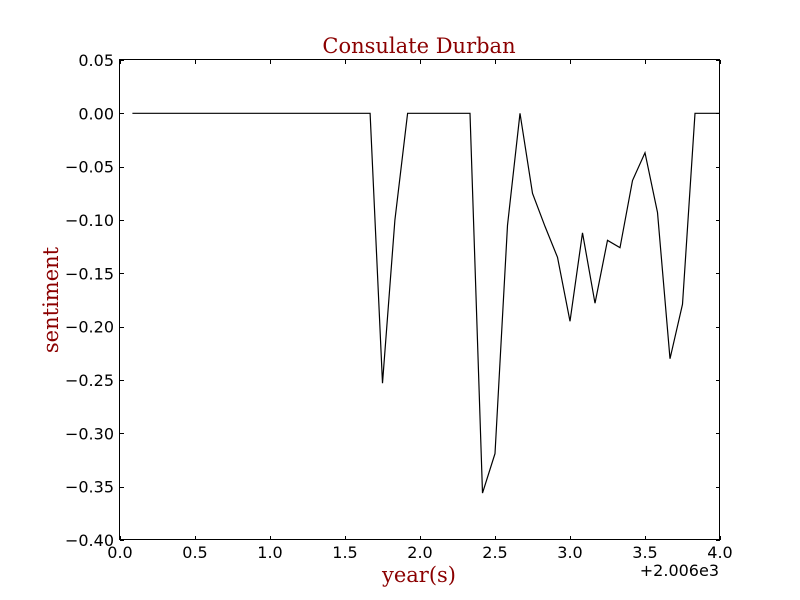  What do you see at coordinates (51, 299) in the screenshot?
I see `y-axis-label: sentiment` at bounding box center [51, 299].